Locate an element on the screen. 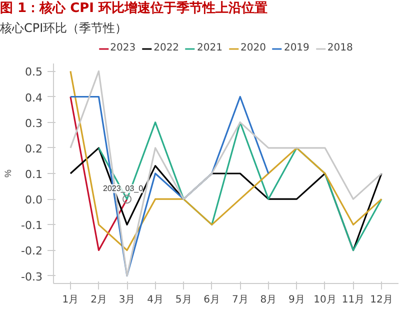 The height and width of the screenshot is (328, 414). legend-label: 2022 is located at coordinates (167, 48).